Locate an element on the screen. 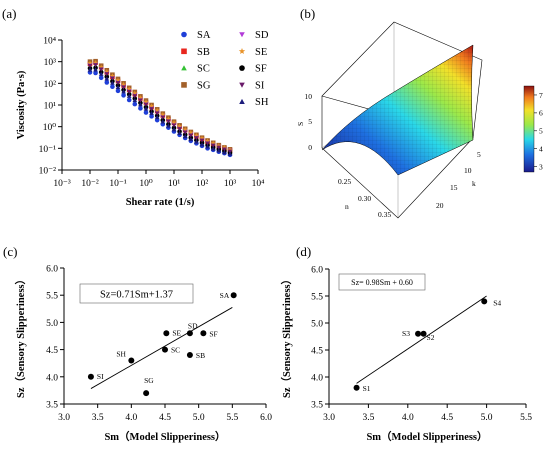  chart-d-point is located at coordinates (418, 333).